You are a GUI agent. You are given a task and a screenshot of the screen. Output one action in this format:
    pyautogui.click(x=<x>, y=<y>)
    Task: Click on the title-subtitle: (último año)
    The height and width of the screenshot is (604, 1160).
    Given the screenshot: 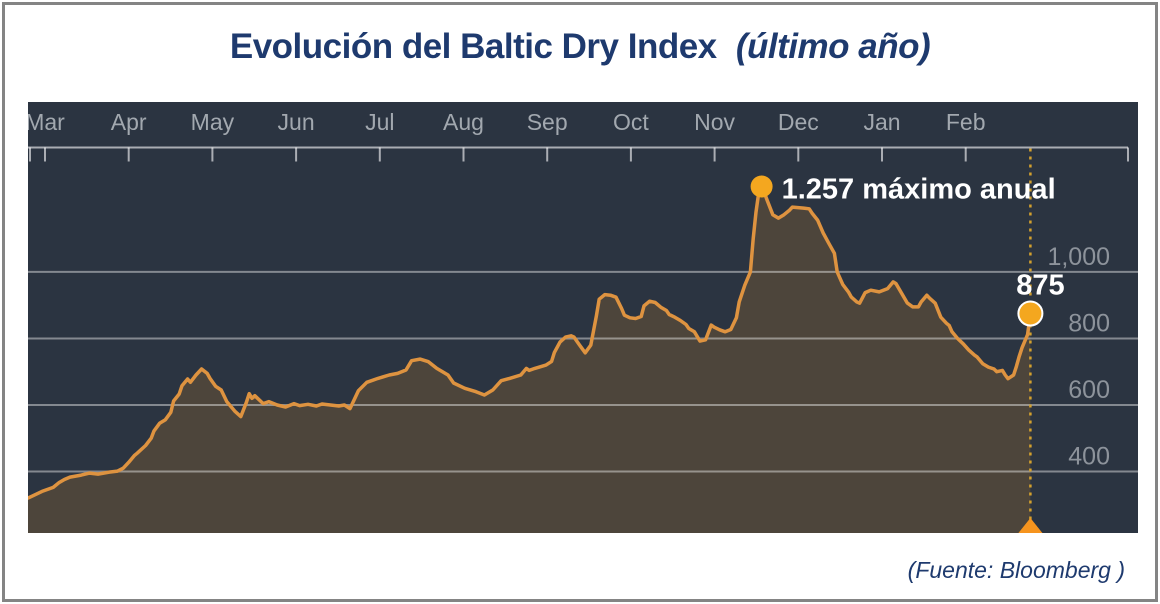 What is the action you would take?
    pyautogui.click(x=833, y=46)
    